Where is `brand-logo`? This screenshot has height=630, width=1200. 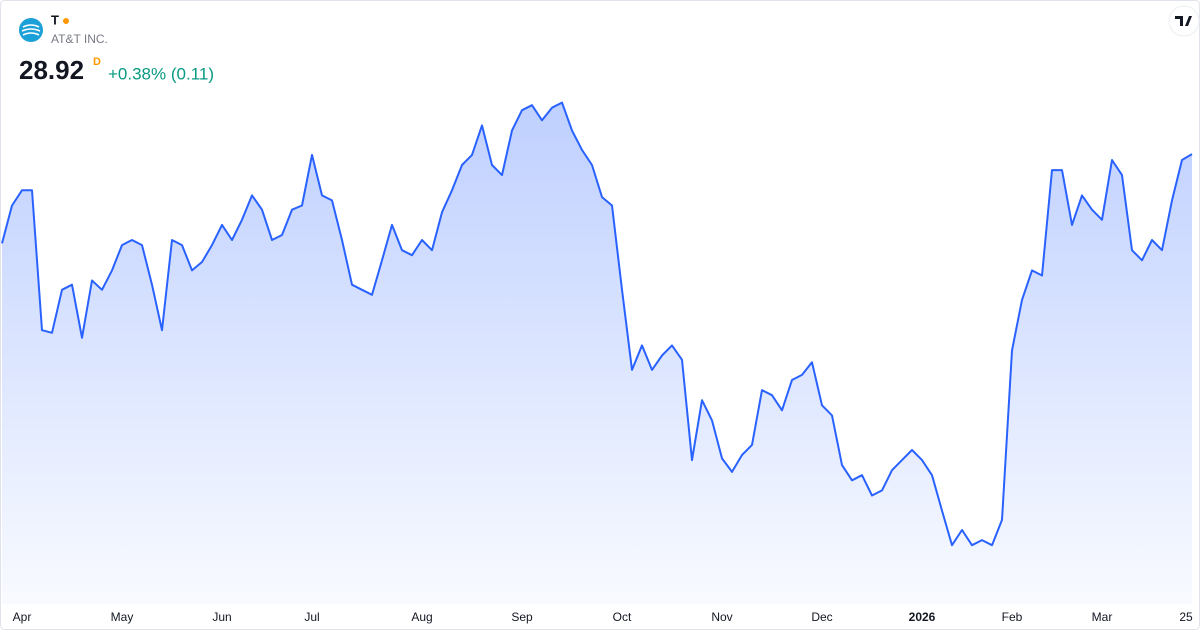 brand-logo is located at coordinates (1184, 21).